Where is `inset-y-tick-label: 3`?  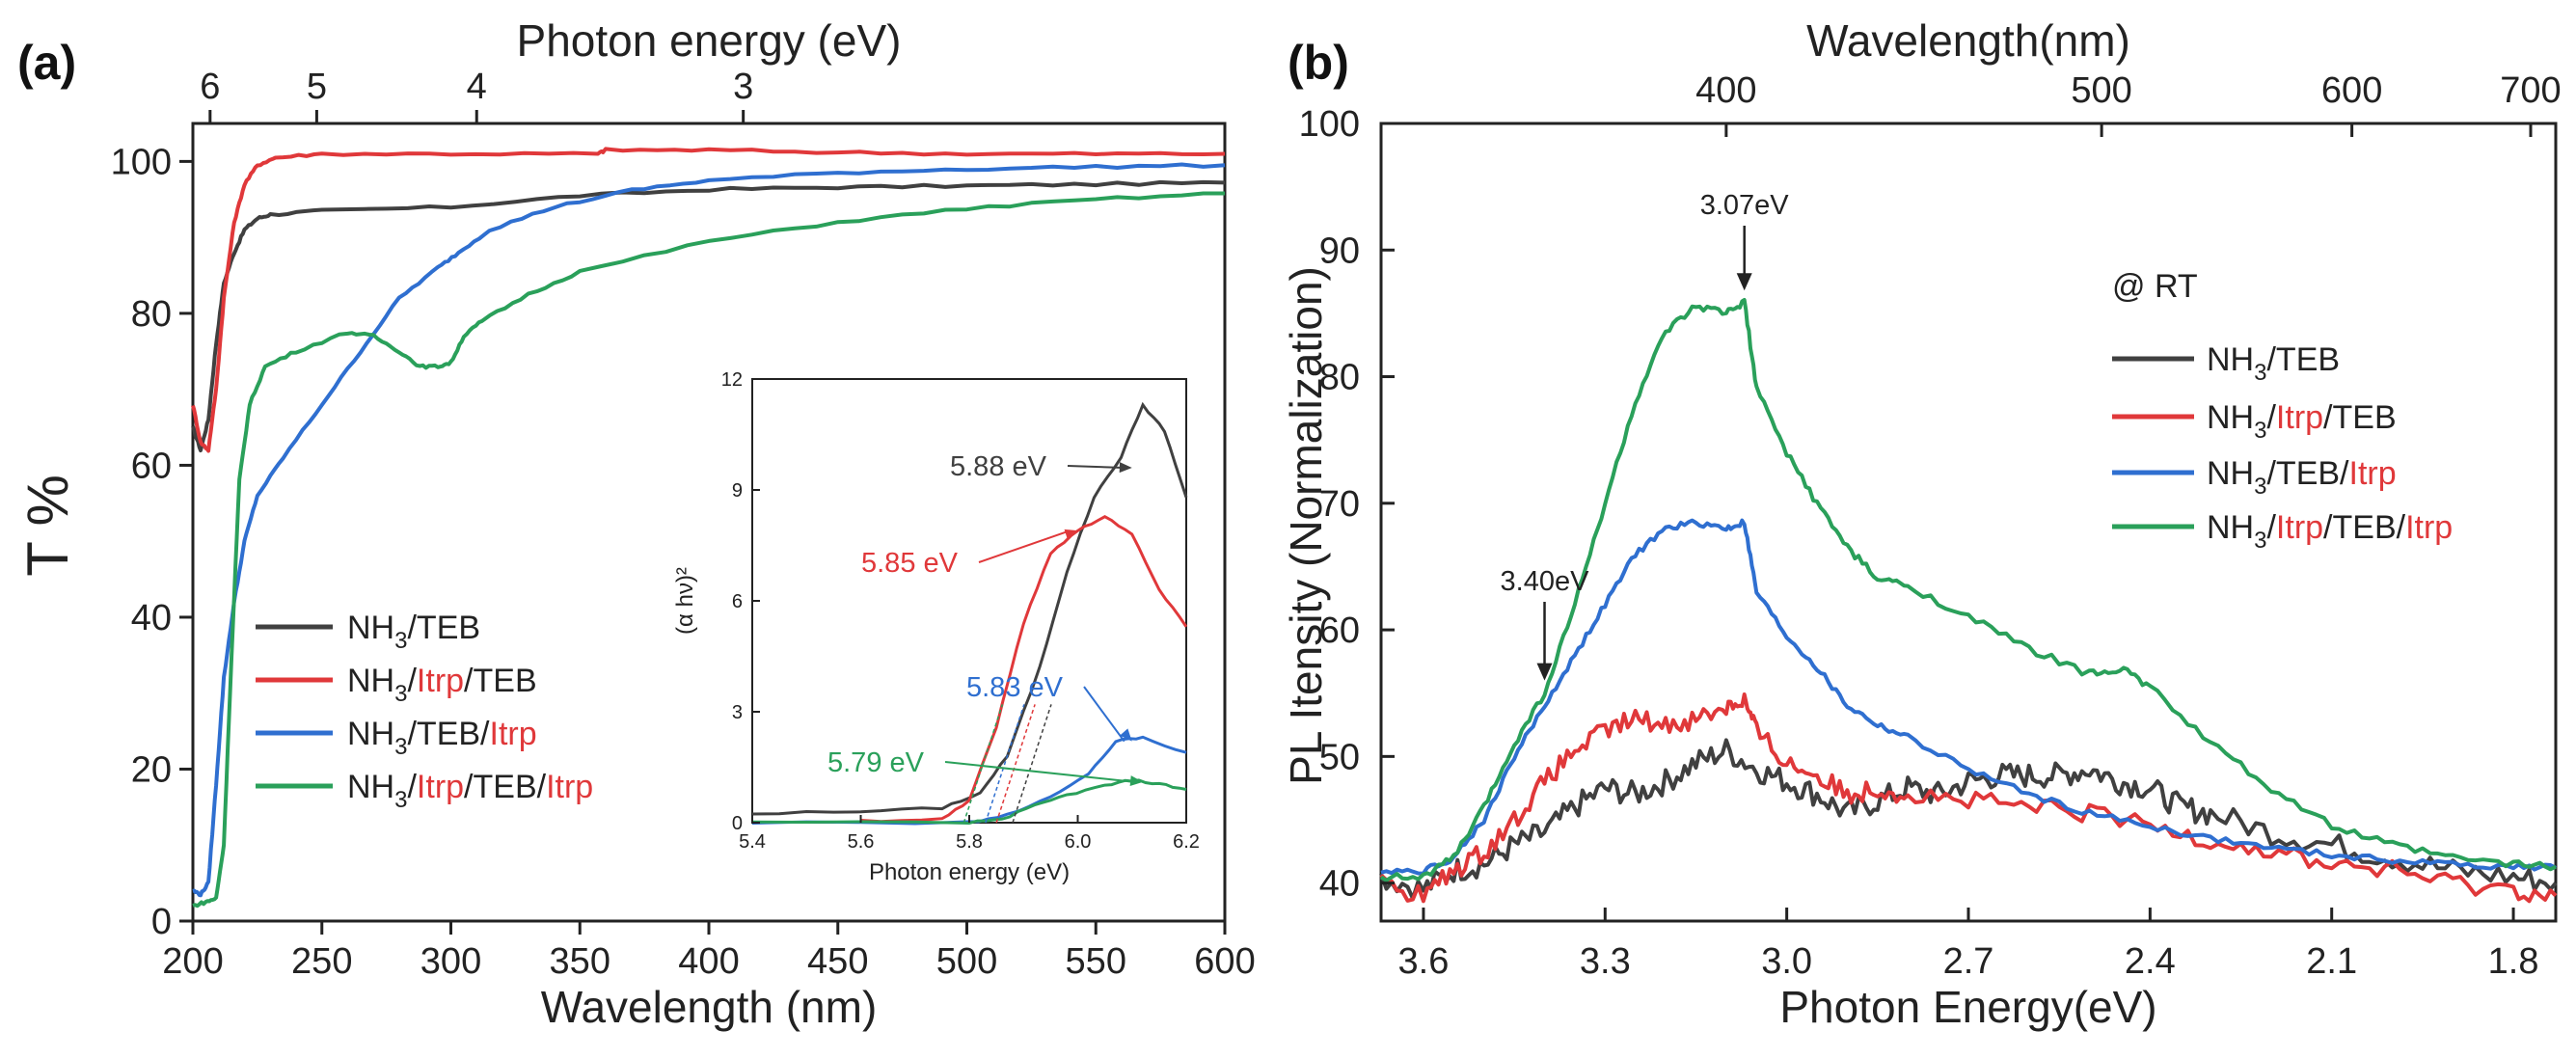 inset-y-tick-label: 3 is located at coordinates (737, 712).